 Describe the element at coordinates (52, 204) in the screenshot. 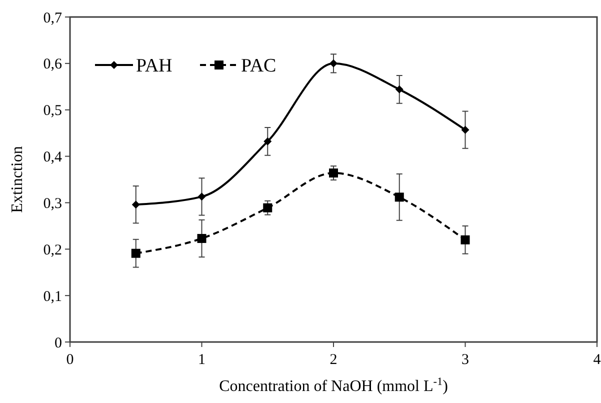

I see `y-tick-label: 0,3` at that location.